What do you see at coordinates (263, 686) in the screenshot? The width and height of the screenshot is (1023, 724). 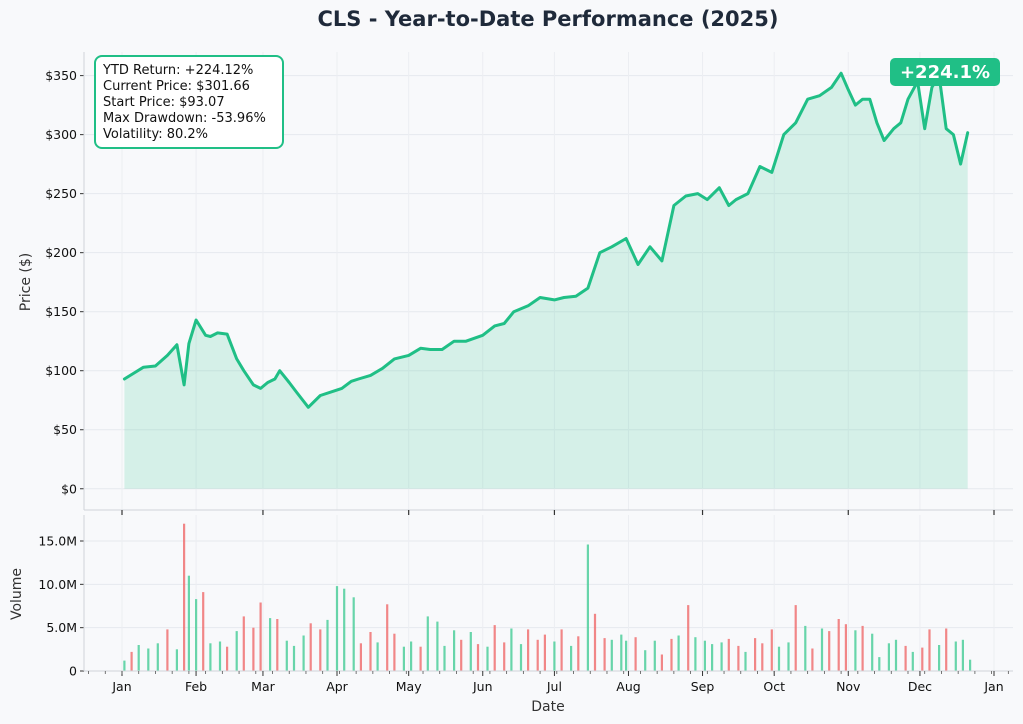 I see `x-tick-label: Mar` at bounding box center [263, 686].